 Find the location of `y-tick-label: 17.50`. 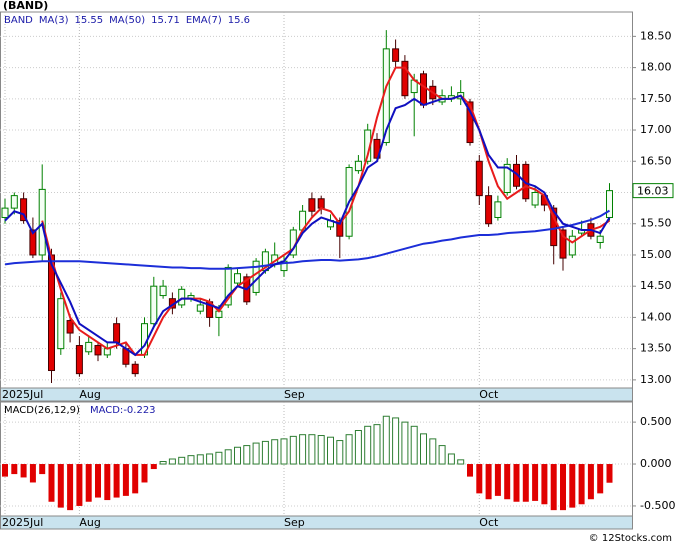

y-tick-label: 17.50 is located at coordinates (656, 98).